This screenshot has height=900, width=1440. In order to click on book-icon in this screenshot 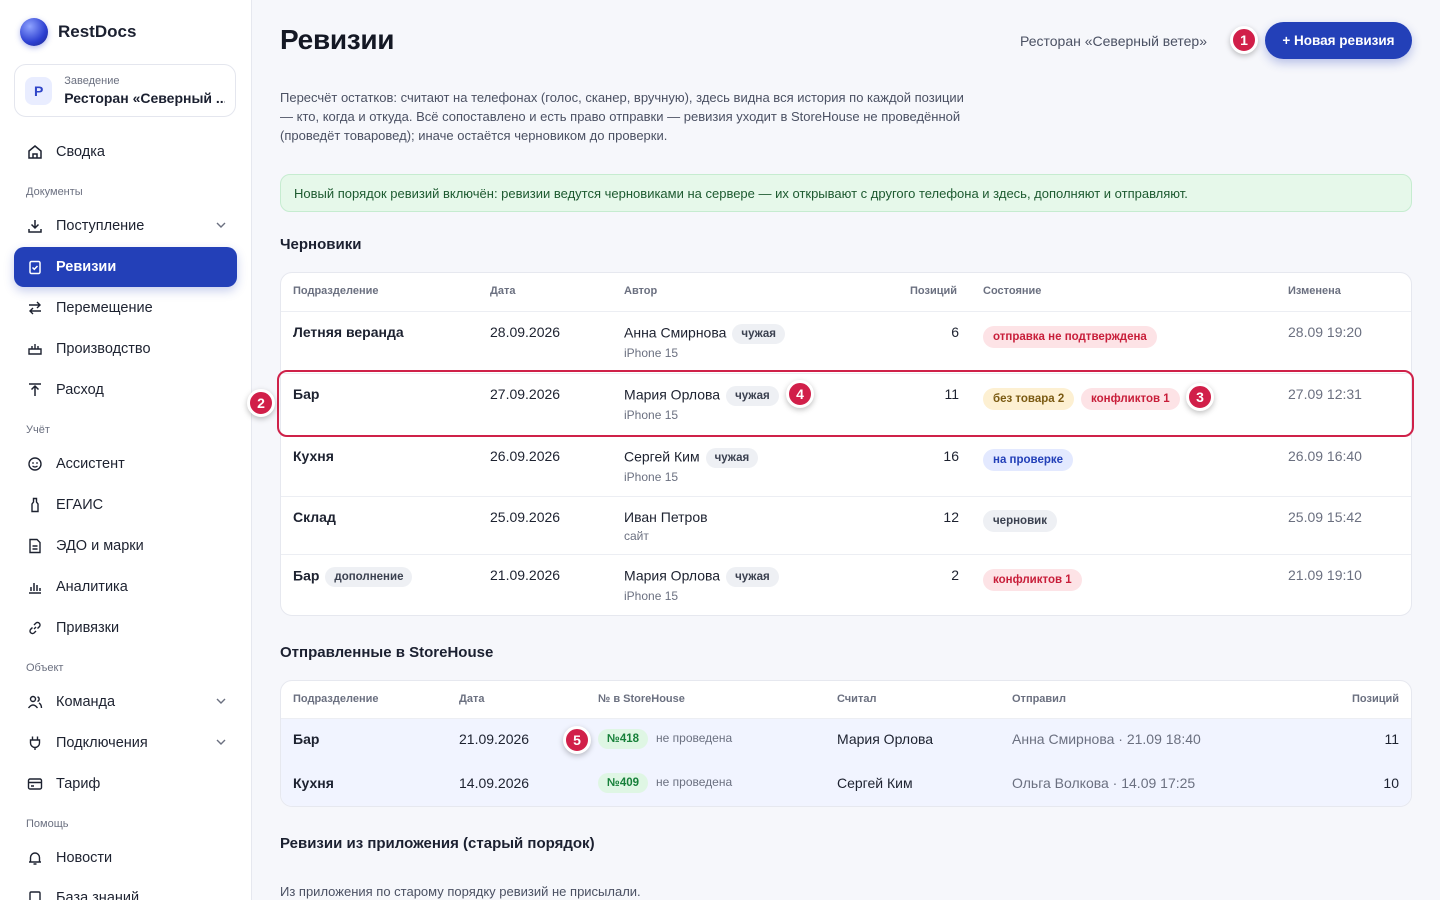, I will do `click(35, 895)`.